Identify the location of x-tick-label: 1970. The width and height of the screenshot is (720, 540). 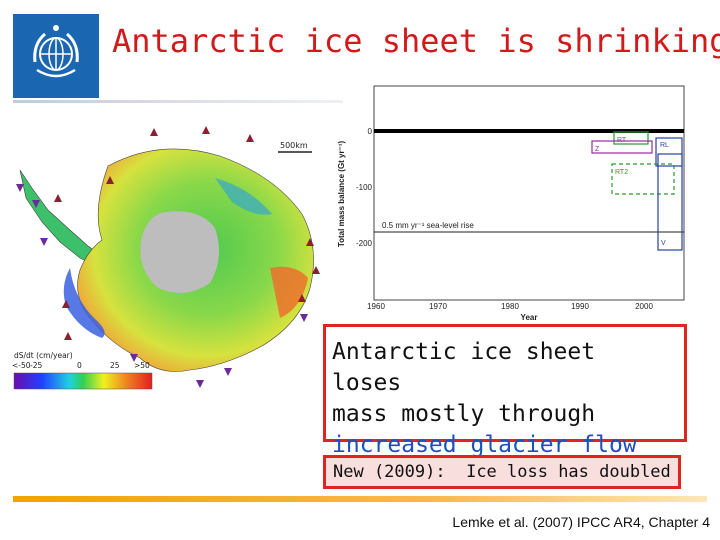
(438, 306).